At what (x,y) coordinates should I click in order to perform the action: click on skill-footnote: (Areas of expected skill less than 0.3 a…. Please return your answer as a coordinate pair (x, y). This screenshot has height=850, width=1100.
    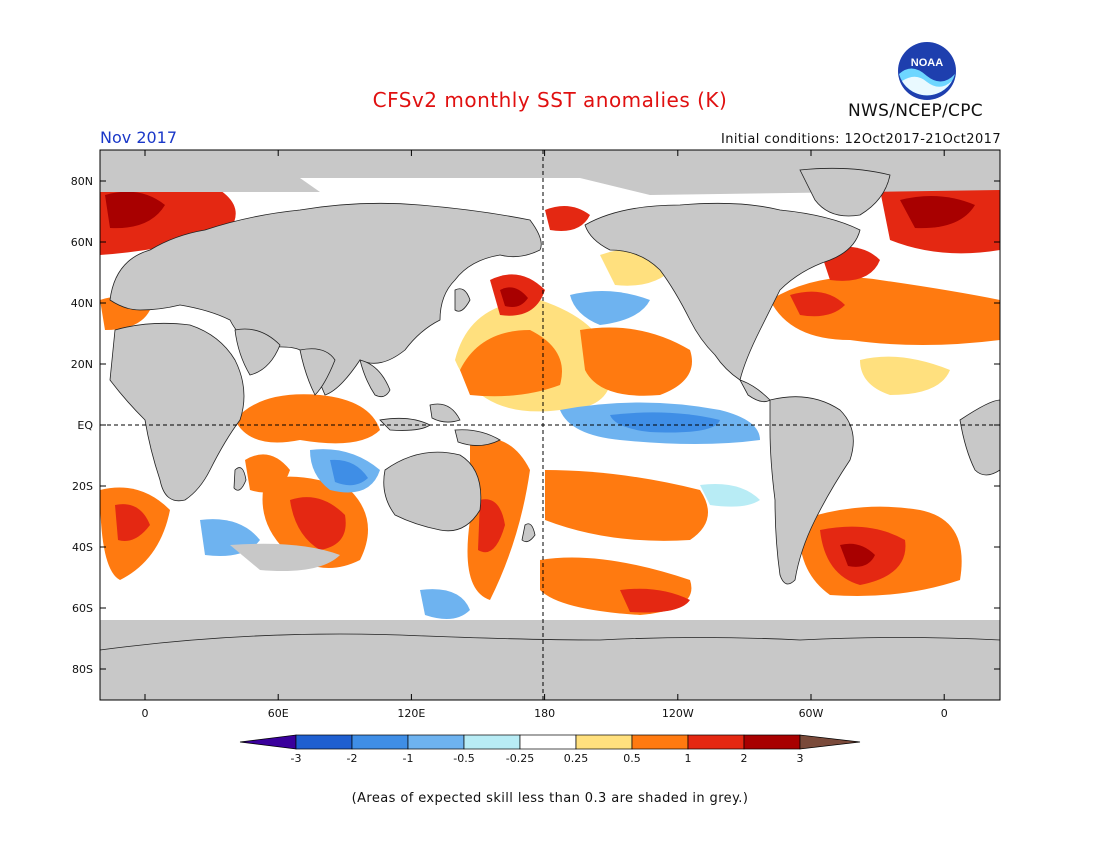
    Looking at the image, I should click on (550, 798).